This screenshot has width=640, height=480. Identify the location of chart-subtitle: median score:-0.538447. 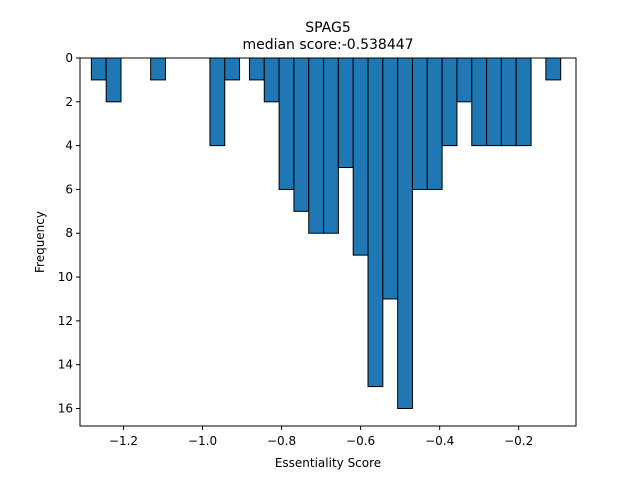
(327, 45).